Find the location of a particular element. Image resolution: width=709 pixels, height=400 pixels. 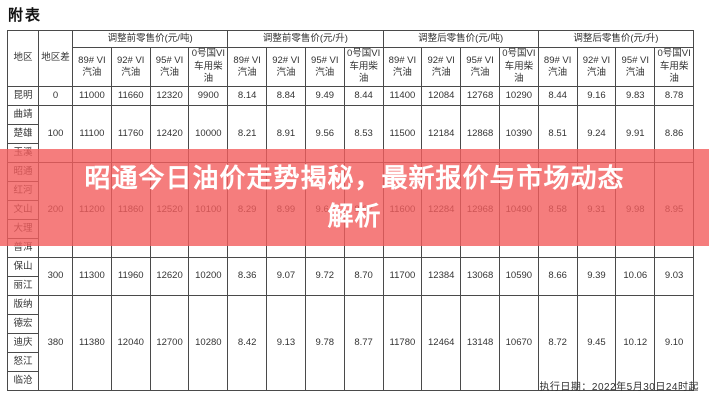

price-cell: 11780 is located at coordinates (402, 343).